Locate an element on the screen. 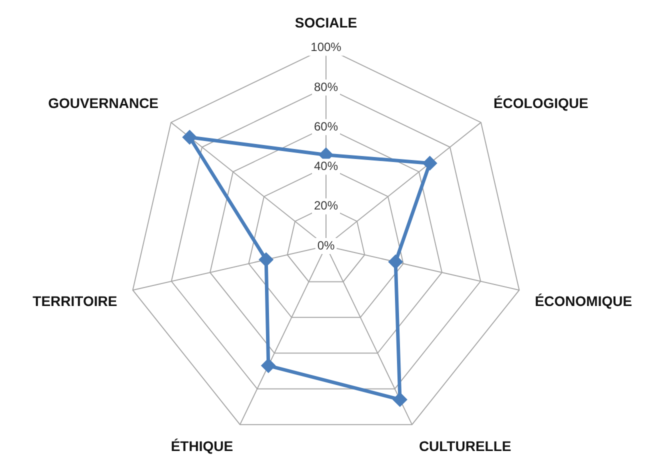  spoke-label: ÉCONOMIQUE is located at coordinates (583, 300).